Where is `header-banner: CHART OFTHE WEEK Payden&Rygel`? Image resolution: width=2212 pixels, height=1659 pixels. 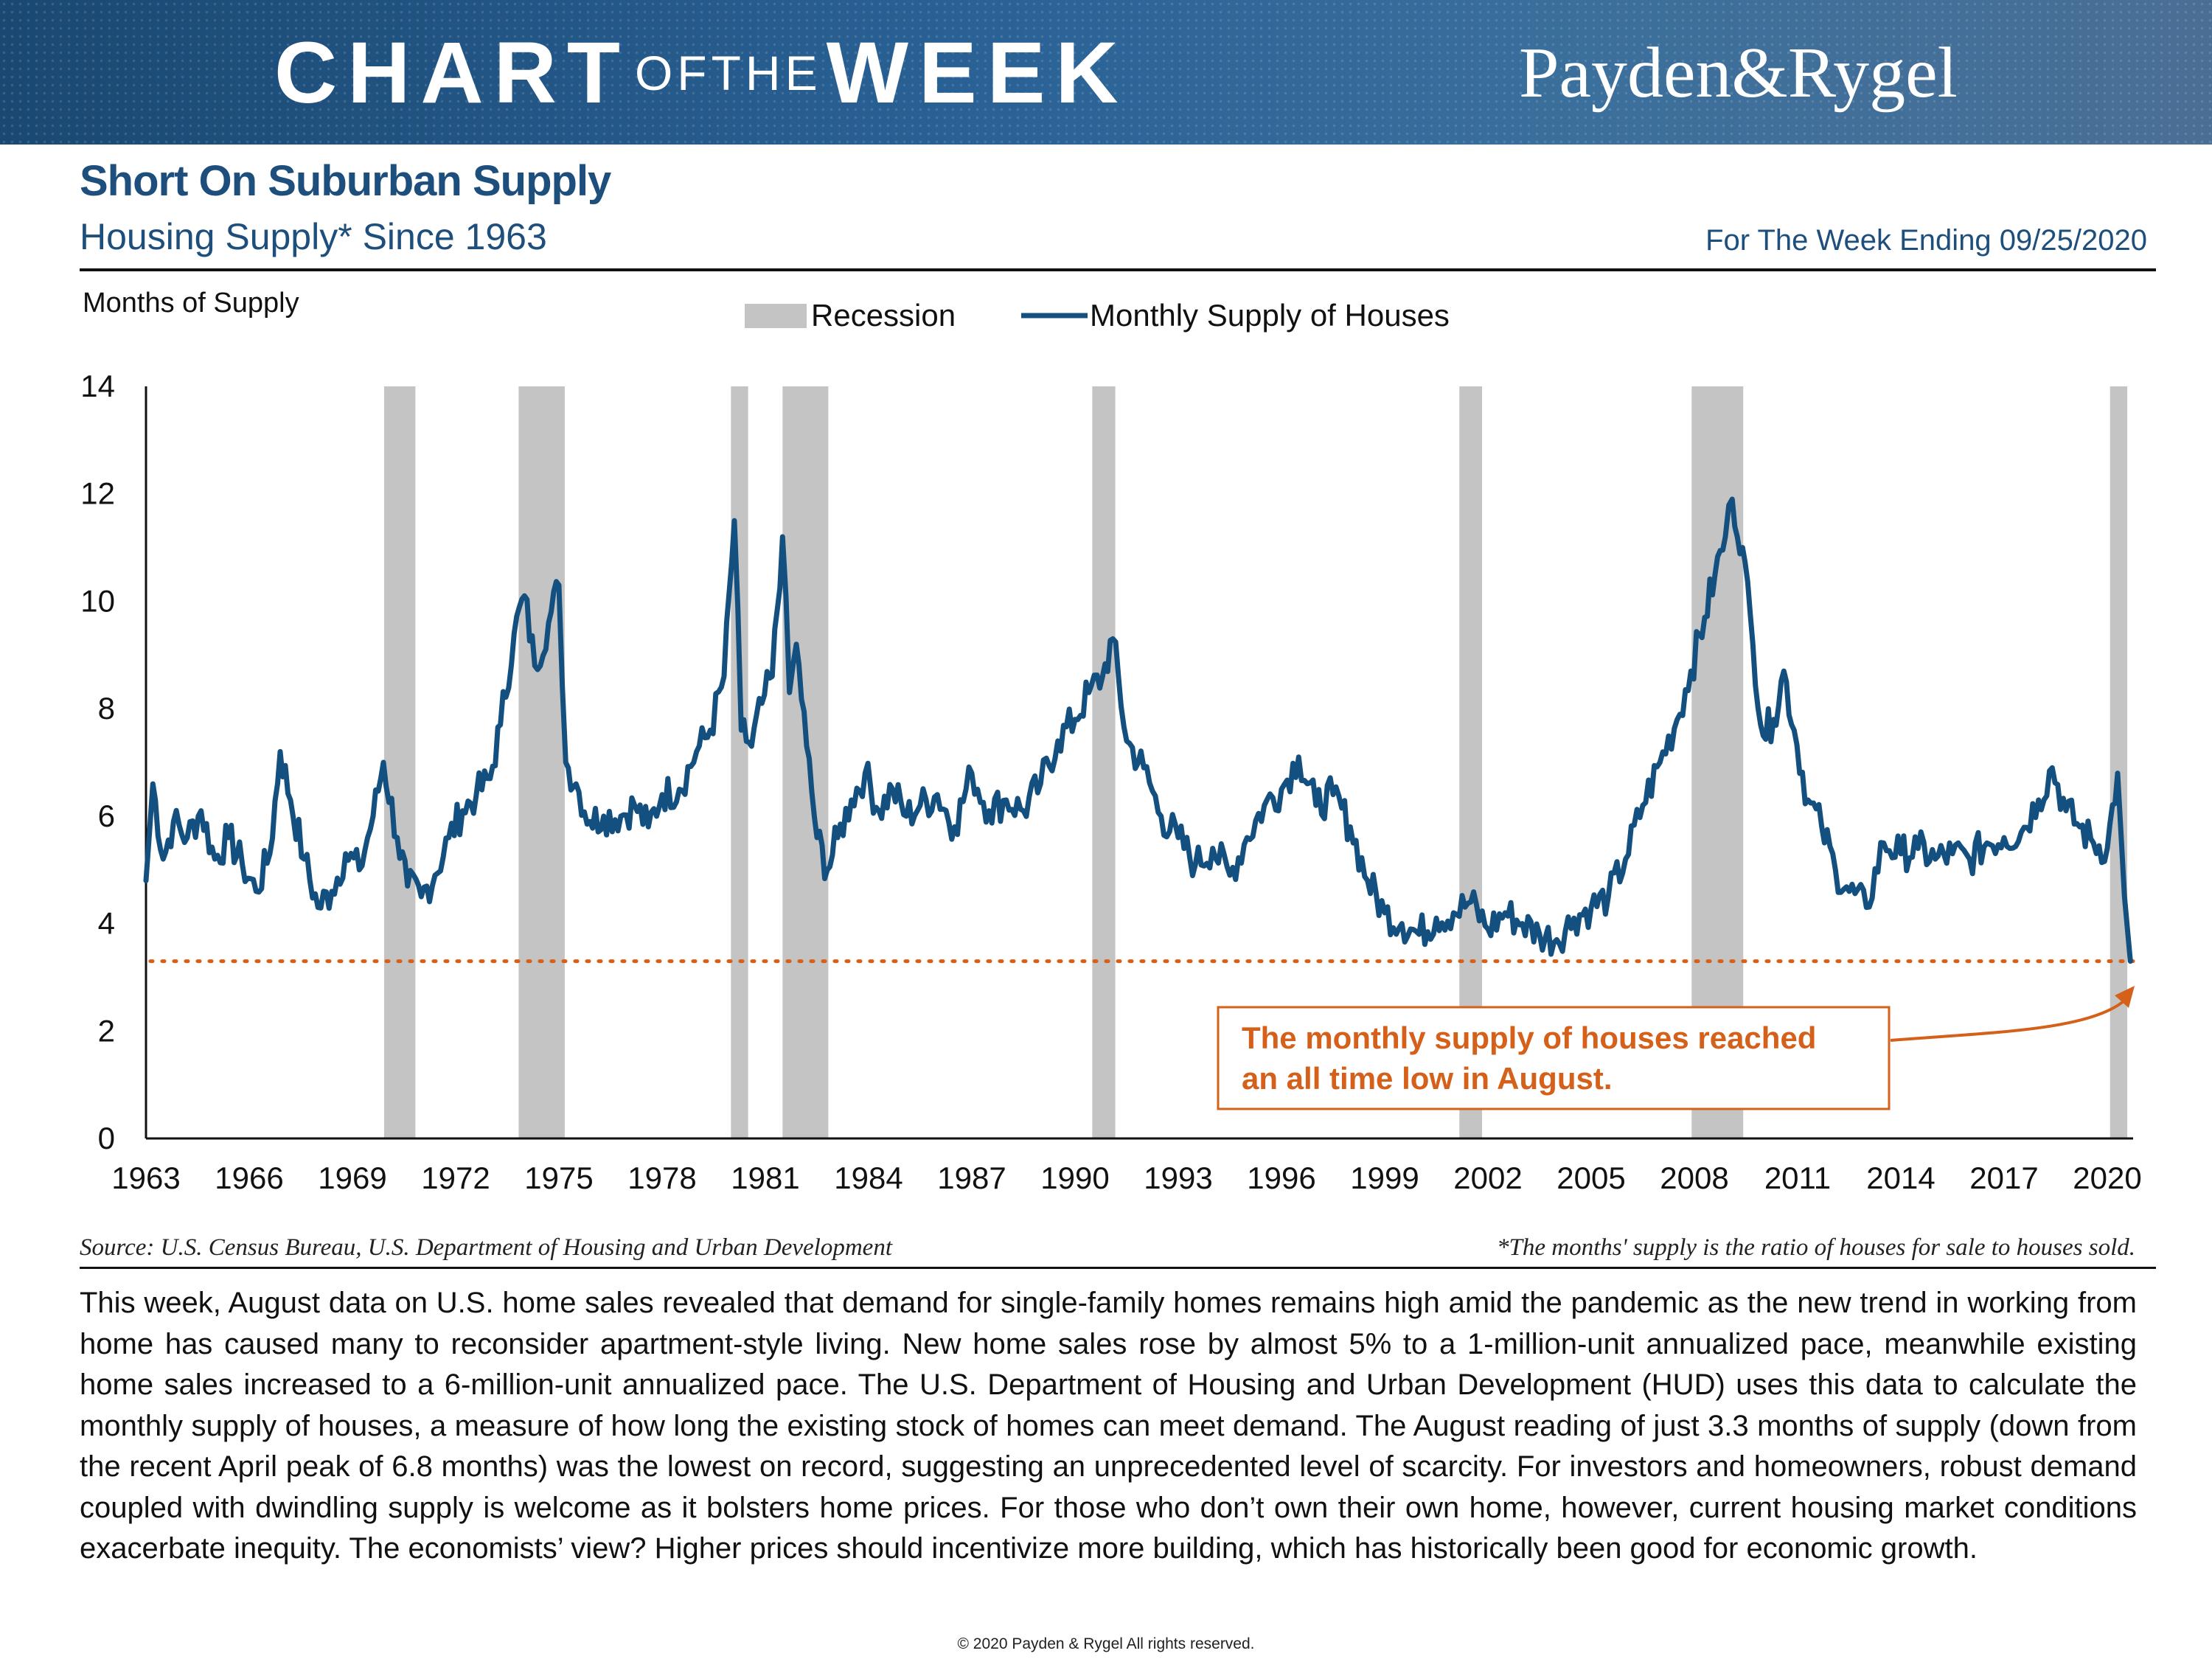
header-banner: CHART OFTHE WEEK Payden&Rygel is located at coordinates (1106, 72).